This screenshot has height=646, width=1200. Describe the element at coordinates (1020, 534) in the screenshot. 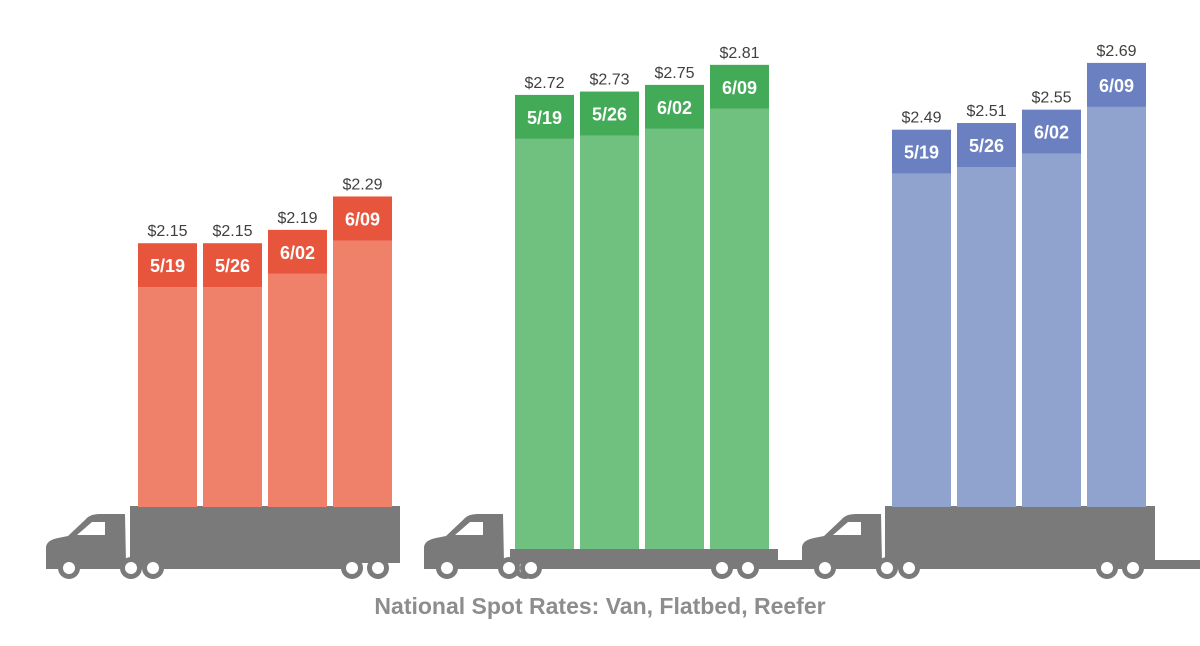

I see `trailer-reefer` at that location.